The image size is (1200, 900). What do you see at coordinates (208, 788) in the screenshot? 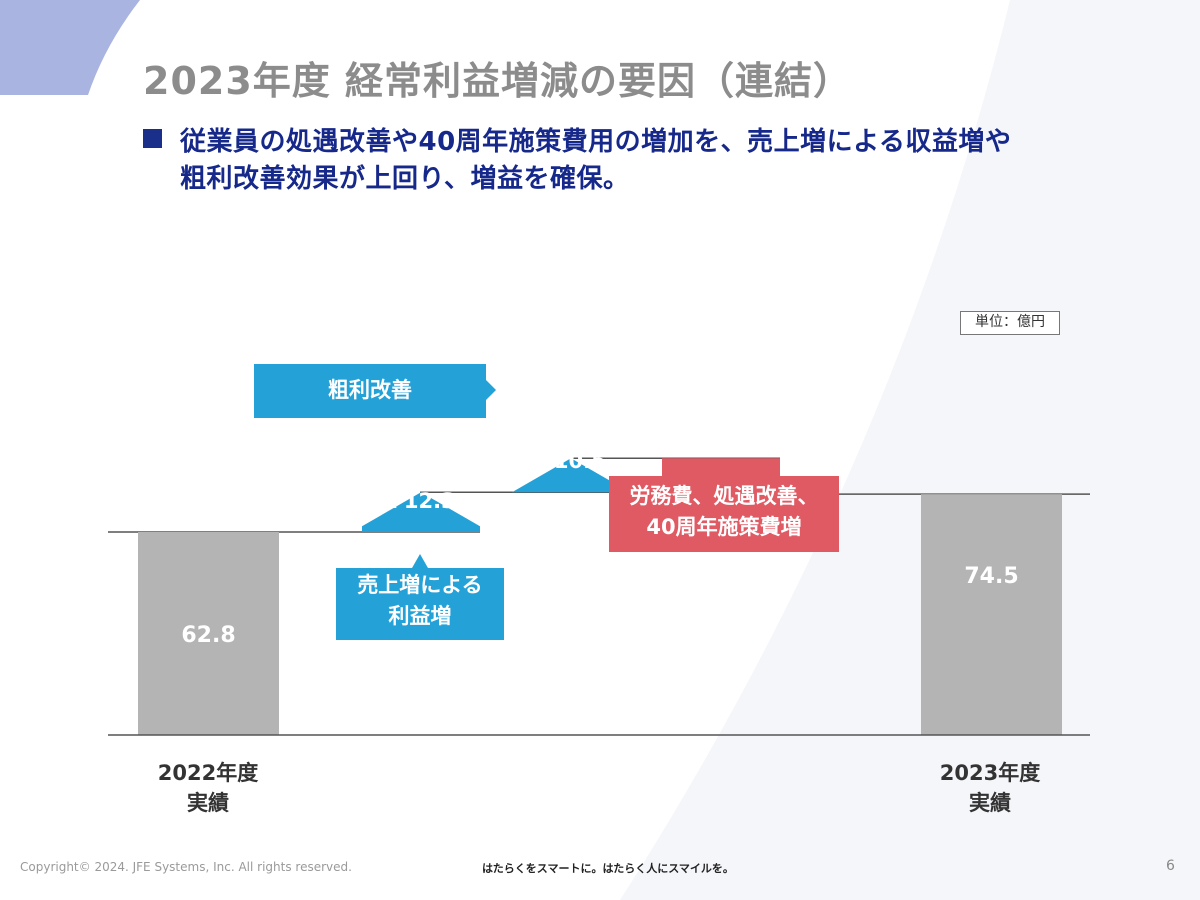
I see `category-label-2022: 2022年度 実績` at bounding box center [208, 788].